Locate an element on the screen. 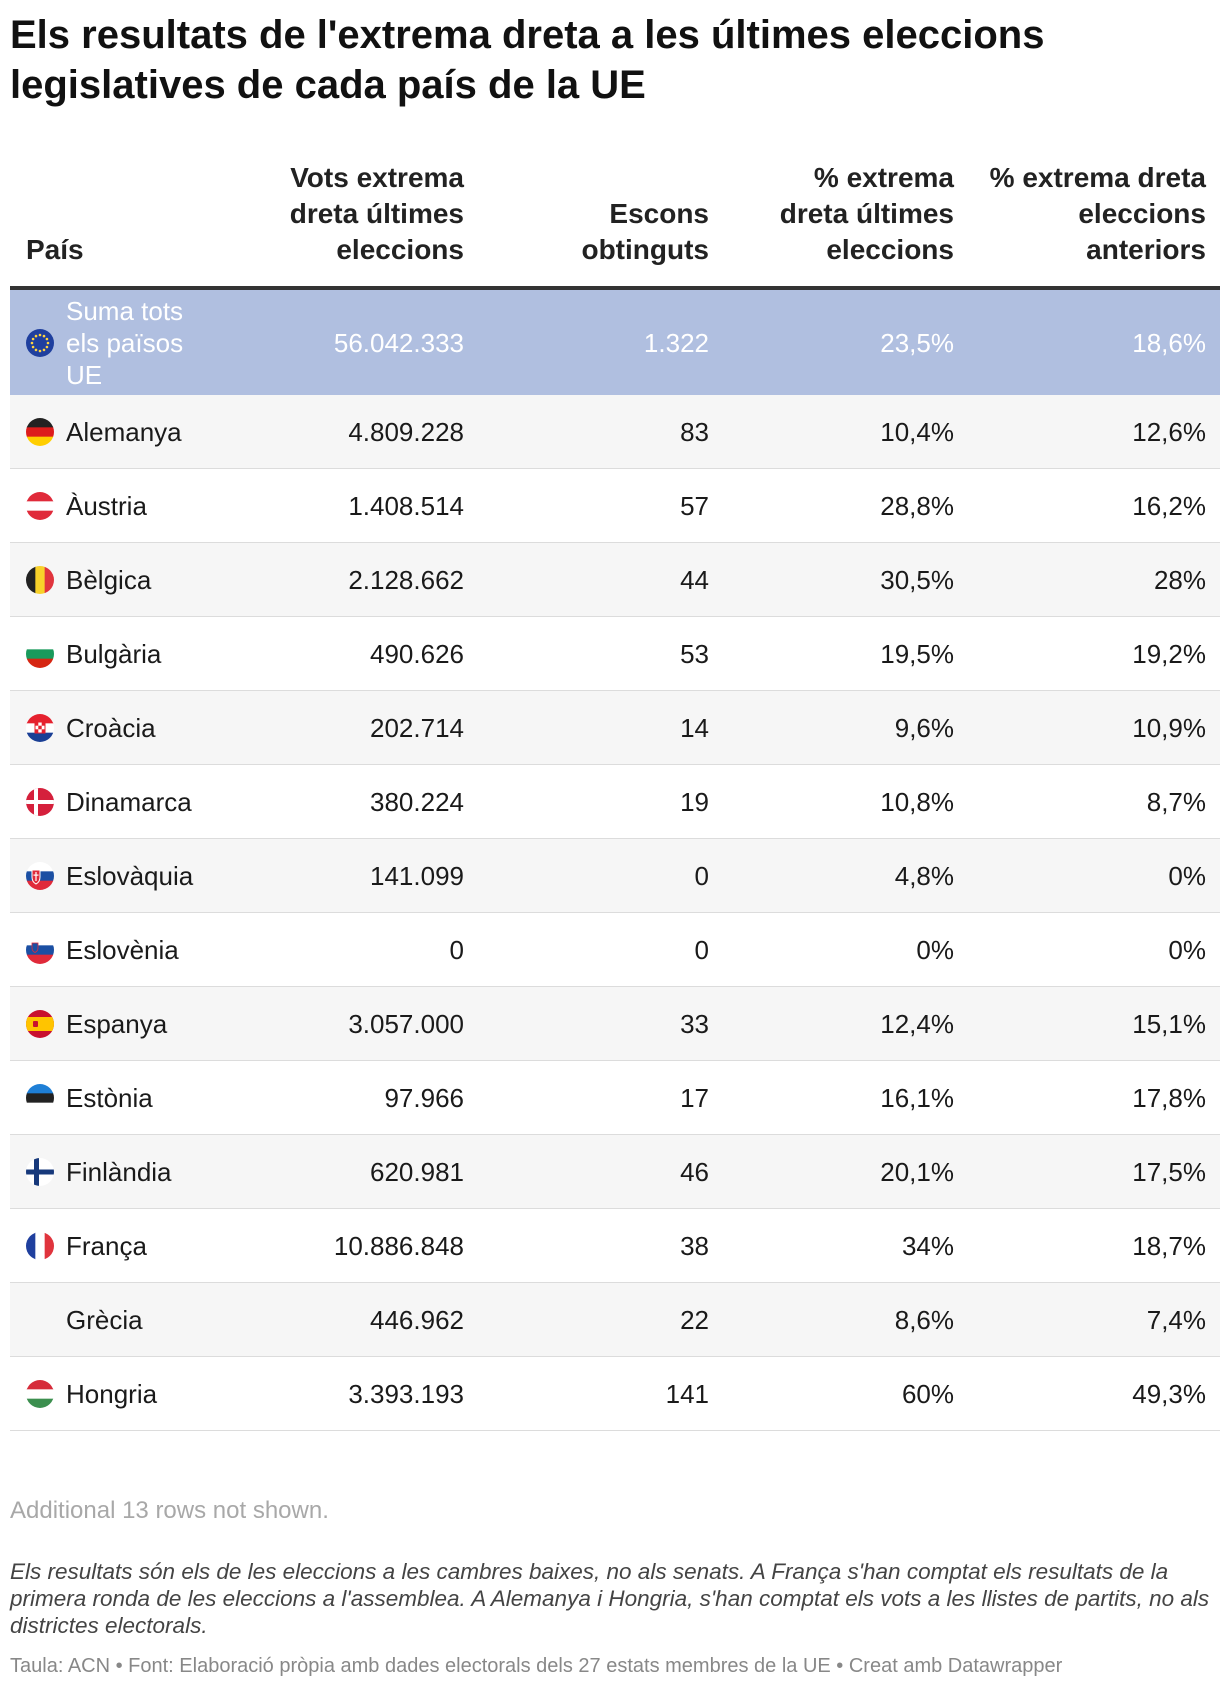  bg-flag-icon is located at coordinates (40, 653).